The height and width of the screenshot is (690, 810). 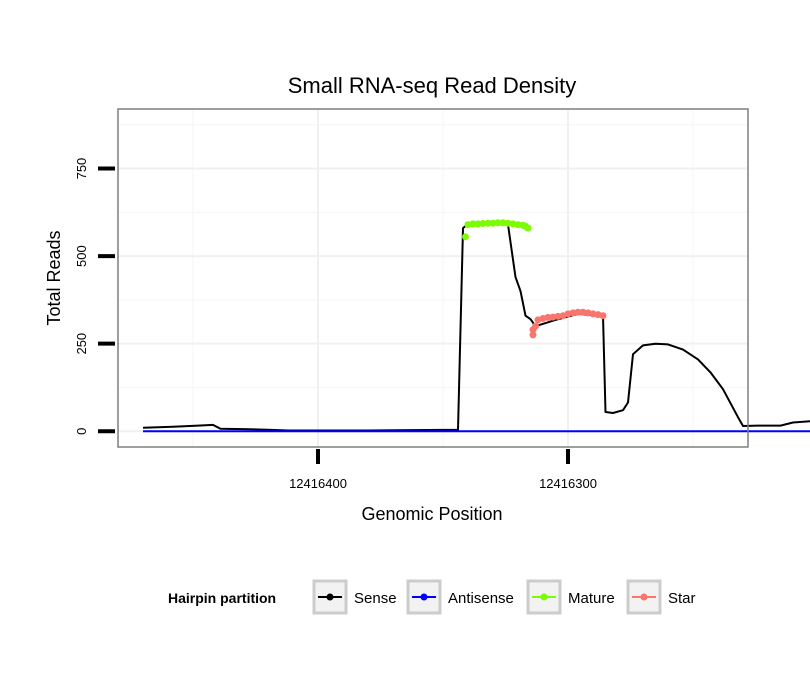 What do you see at coordinates (432, 85) in the screenshot?
I see `chart-title: Small RNA-seq Read Density` at bounding box center [432, 85].